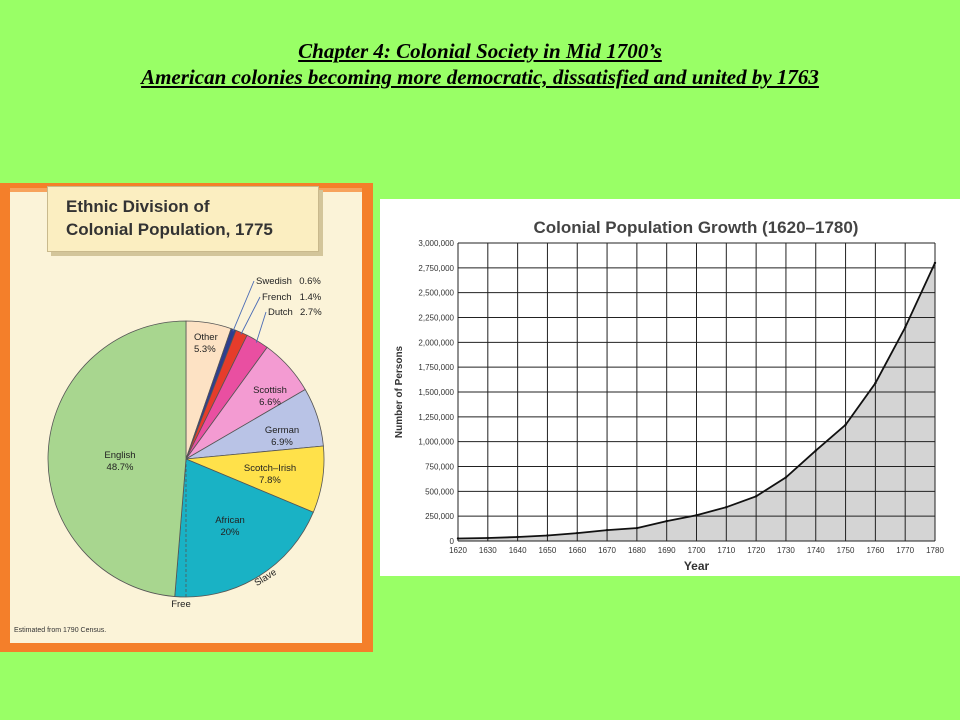 This screenshot has width=960, height=720. Describe the element at coordinates (452, 541) in the screenshot. I see `population-ytick-label: 0` at that location.